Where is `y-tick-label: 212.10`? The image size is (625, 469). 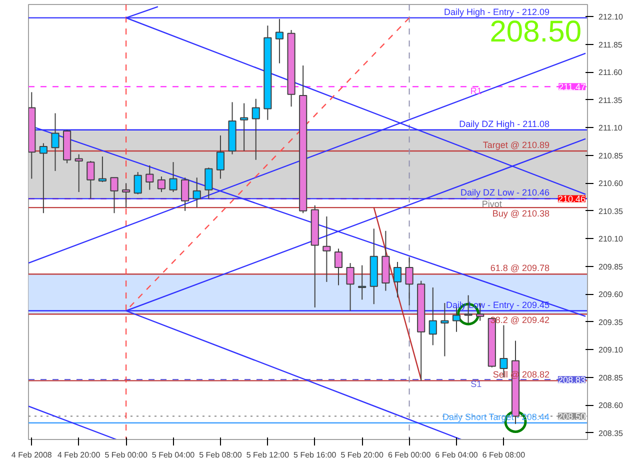
y-tick-label: 212.10 is located at coordinates (611, 17).